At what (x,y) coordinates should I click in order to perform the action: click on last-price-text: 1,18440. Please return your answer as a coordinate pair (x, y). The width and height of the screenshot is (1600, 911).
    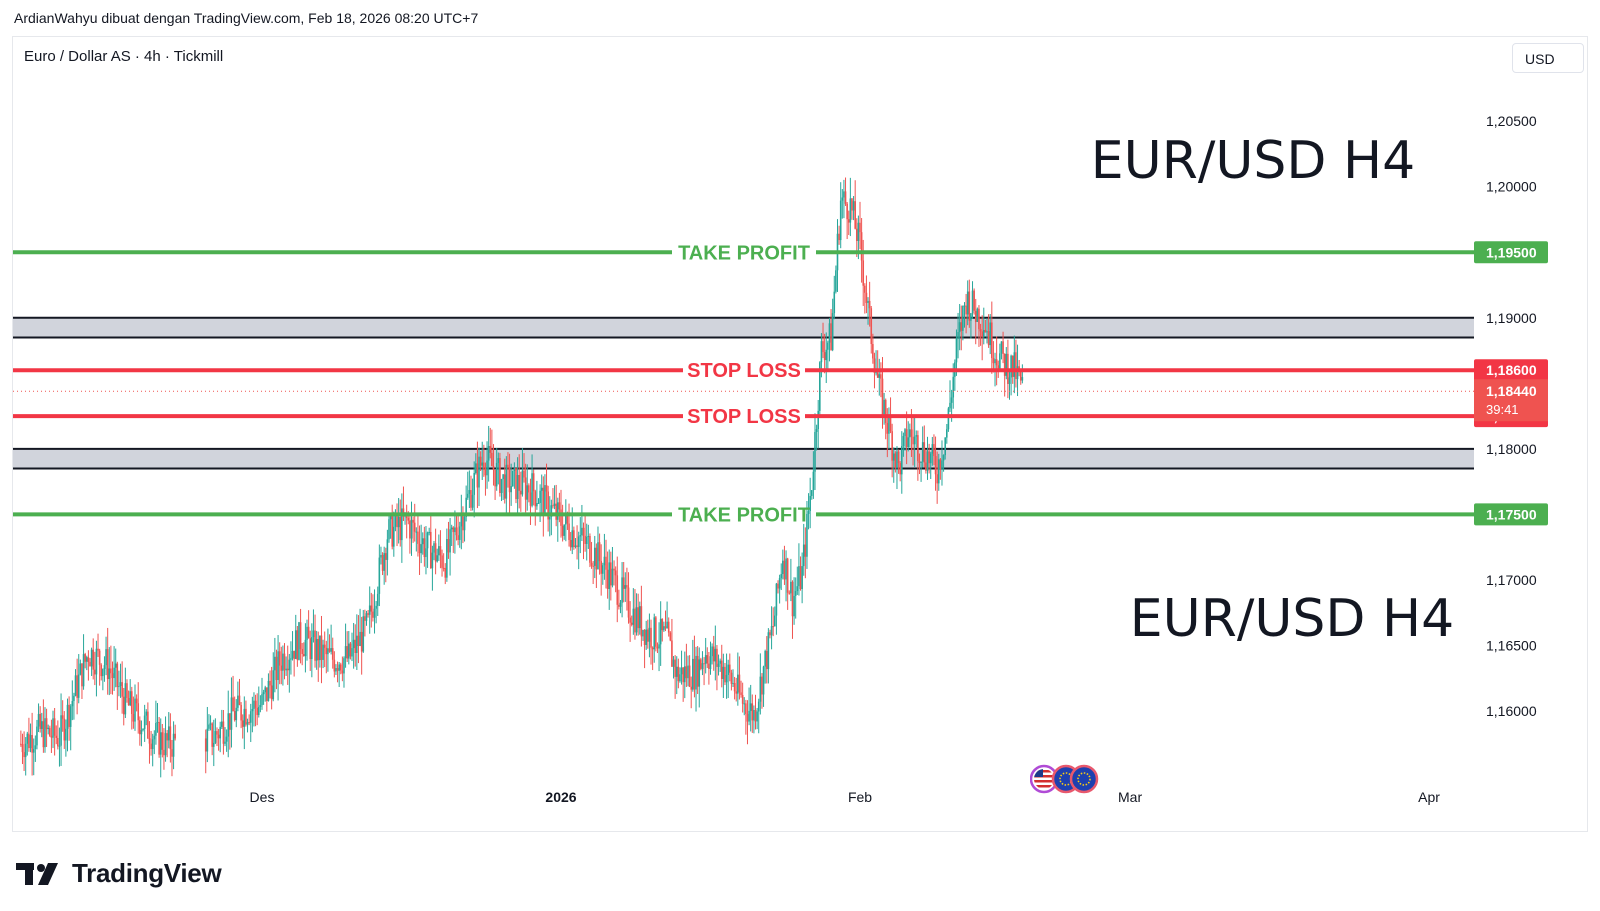
    Looking at the image, I should click on (1511, 391).